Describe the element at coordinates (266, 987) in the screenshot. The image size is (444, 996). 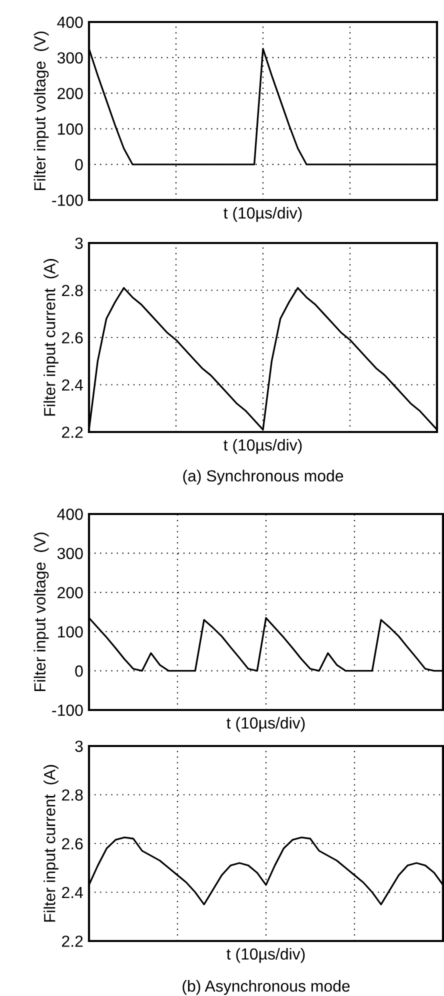
I see `text: (b) Asynchronous mode` at that location.